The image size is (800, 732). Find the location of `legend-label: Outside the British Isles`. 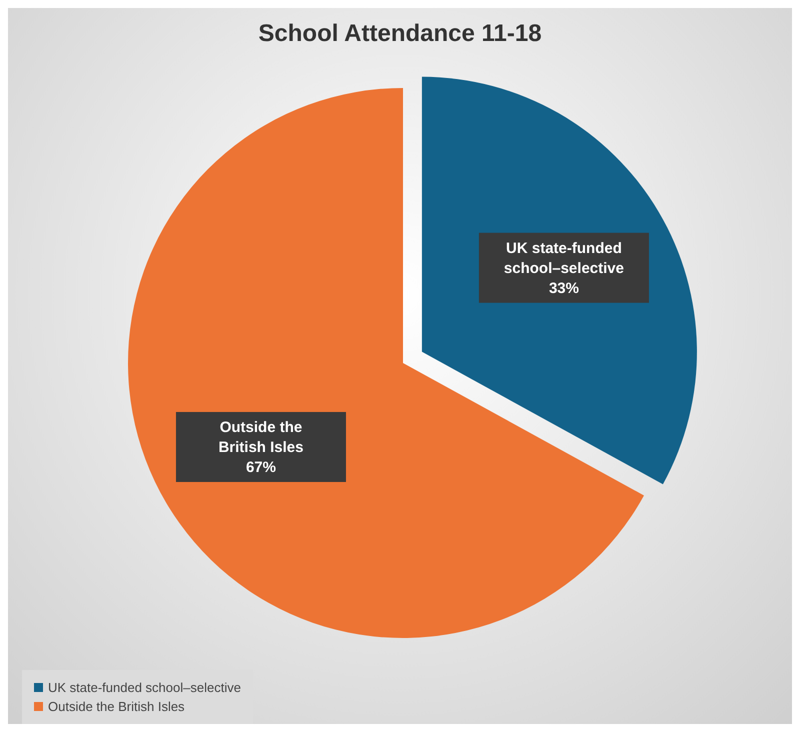

legend-label: Outside the British Isles is located at coordinates (116, 706).